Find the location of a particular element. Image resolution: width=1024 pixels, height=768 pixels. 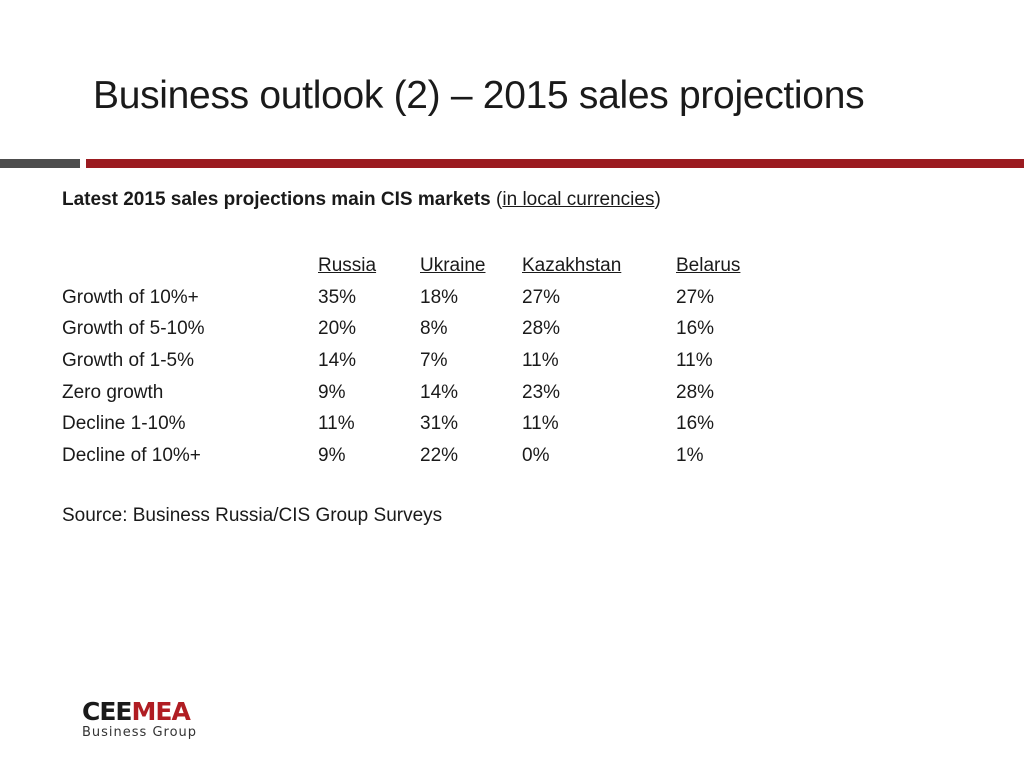

ceemea-logo: CEEMEA Business Group is located at coordinates (140, 719).